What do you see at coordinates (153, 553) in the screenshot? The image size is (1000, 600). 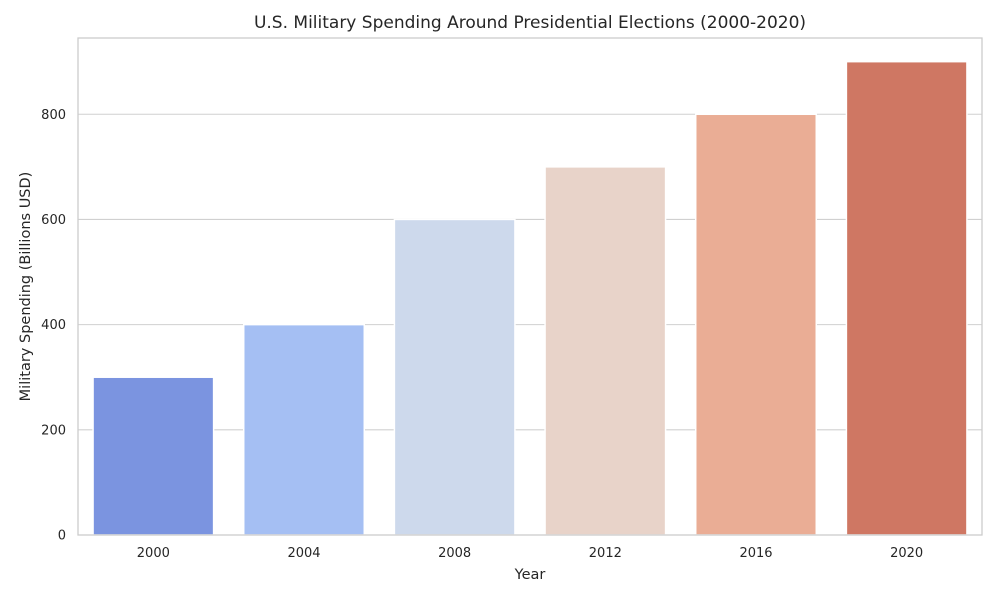 I see `x-tick-label: 2000` at bounding box center [153, 553].